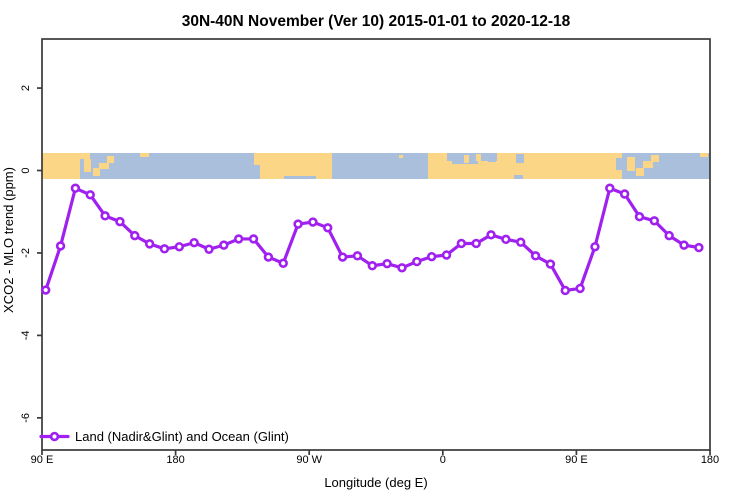  Describe the element at coordinates (309, 460) in the screenshot. I see `x-tick-label: 90 W` at that location.